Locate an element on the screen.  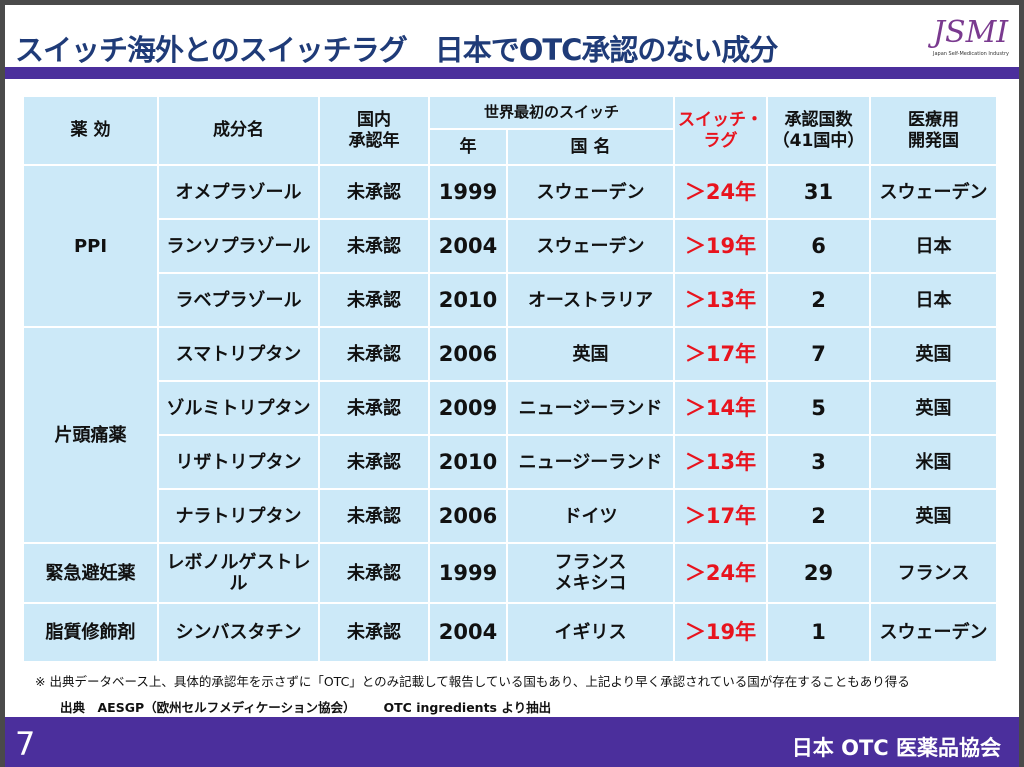
ingredient-cell: レボノルゲストレル is located at coordinates (238, 573).